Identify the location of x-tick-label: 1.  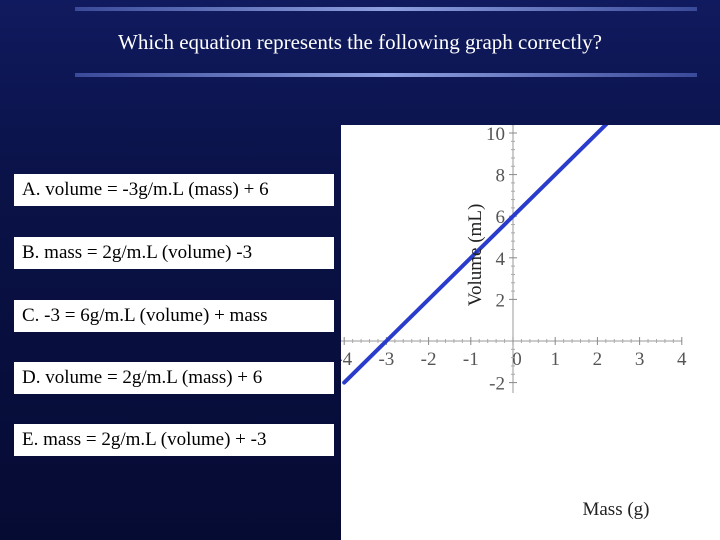
(555, 359).